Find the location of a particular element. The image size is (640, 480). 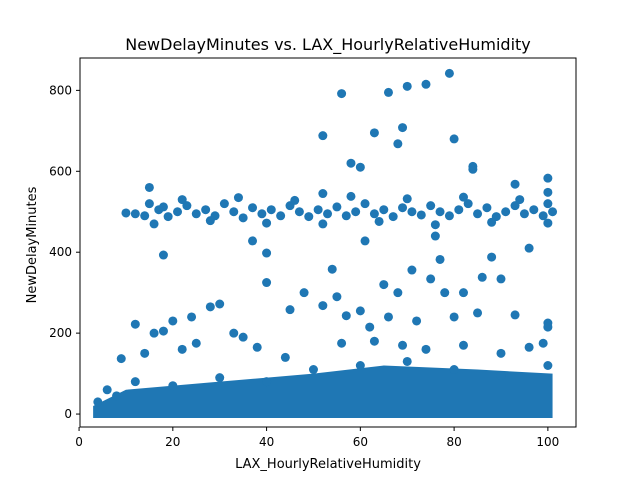

dense-points-band is located at coordinates (323, 392).